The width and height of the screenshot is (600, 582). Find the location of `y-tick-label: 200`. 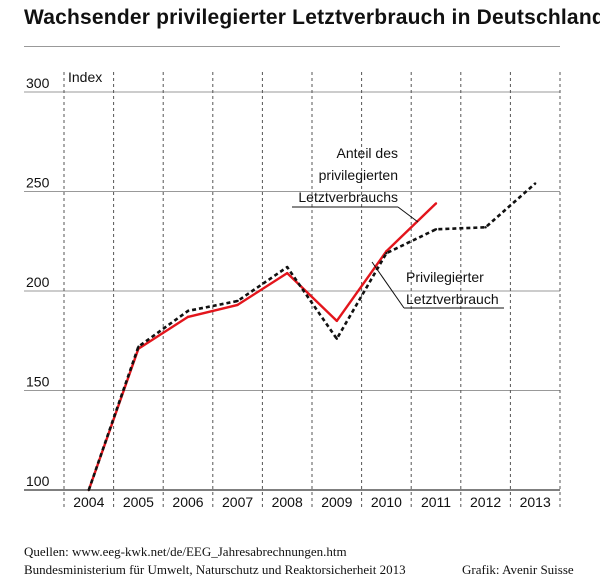

y-tick-label: 200 is located at coordinates (38, 282).